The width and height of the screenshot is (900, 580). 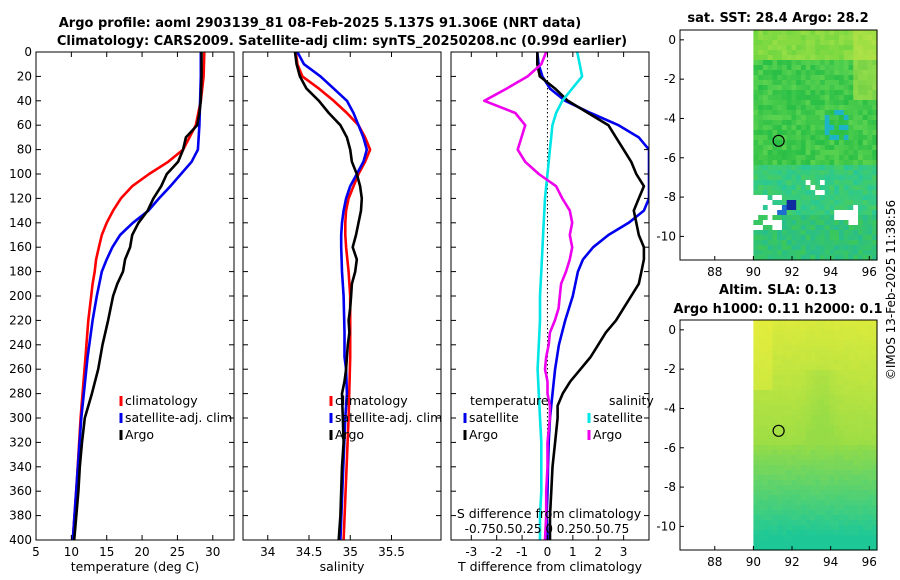 I want to click on credit-text: ©IMOS 13-Feb-2025 11:38:56, so click(x=891, y=290).